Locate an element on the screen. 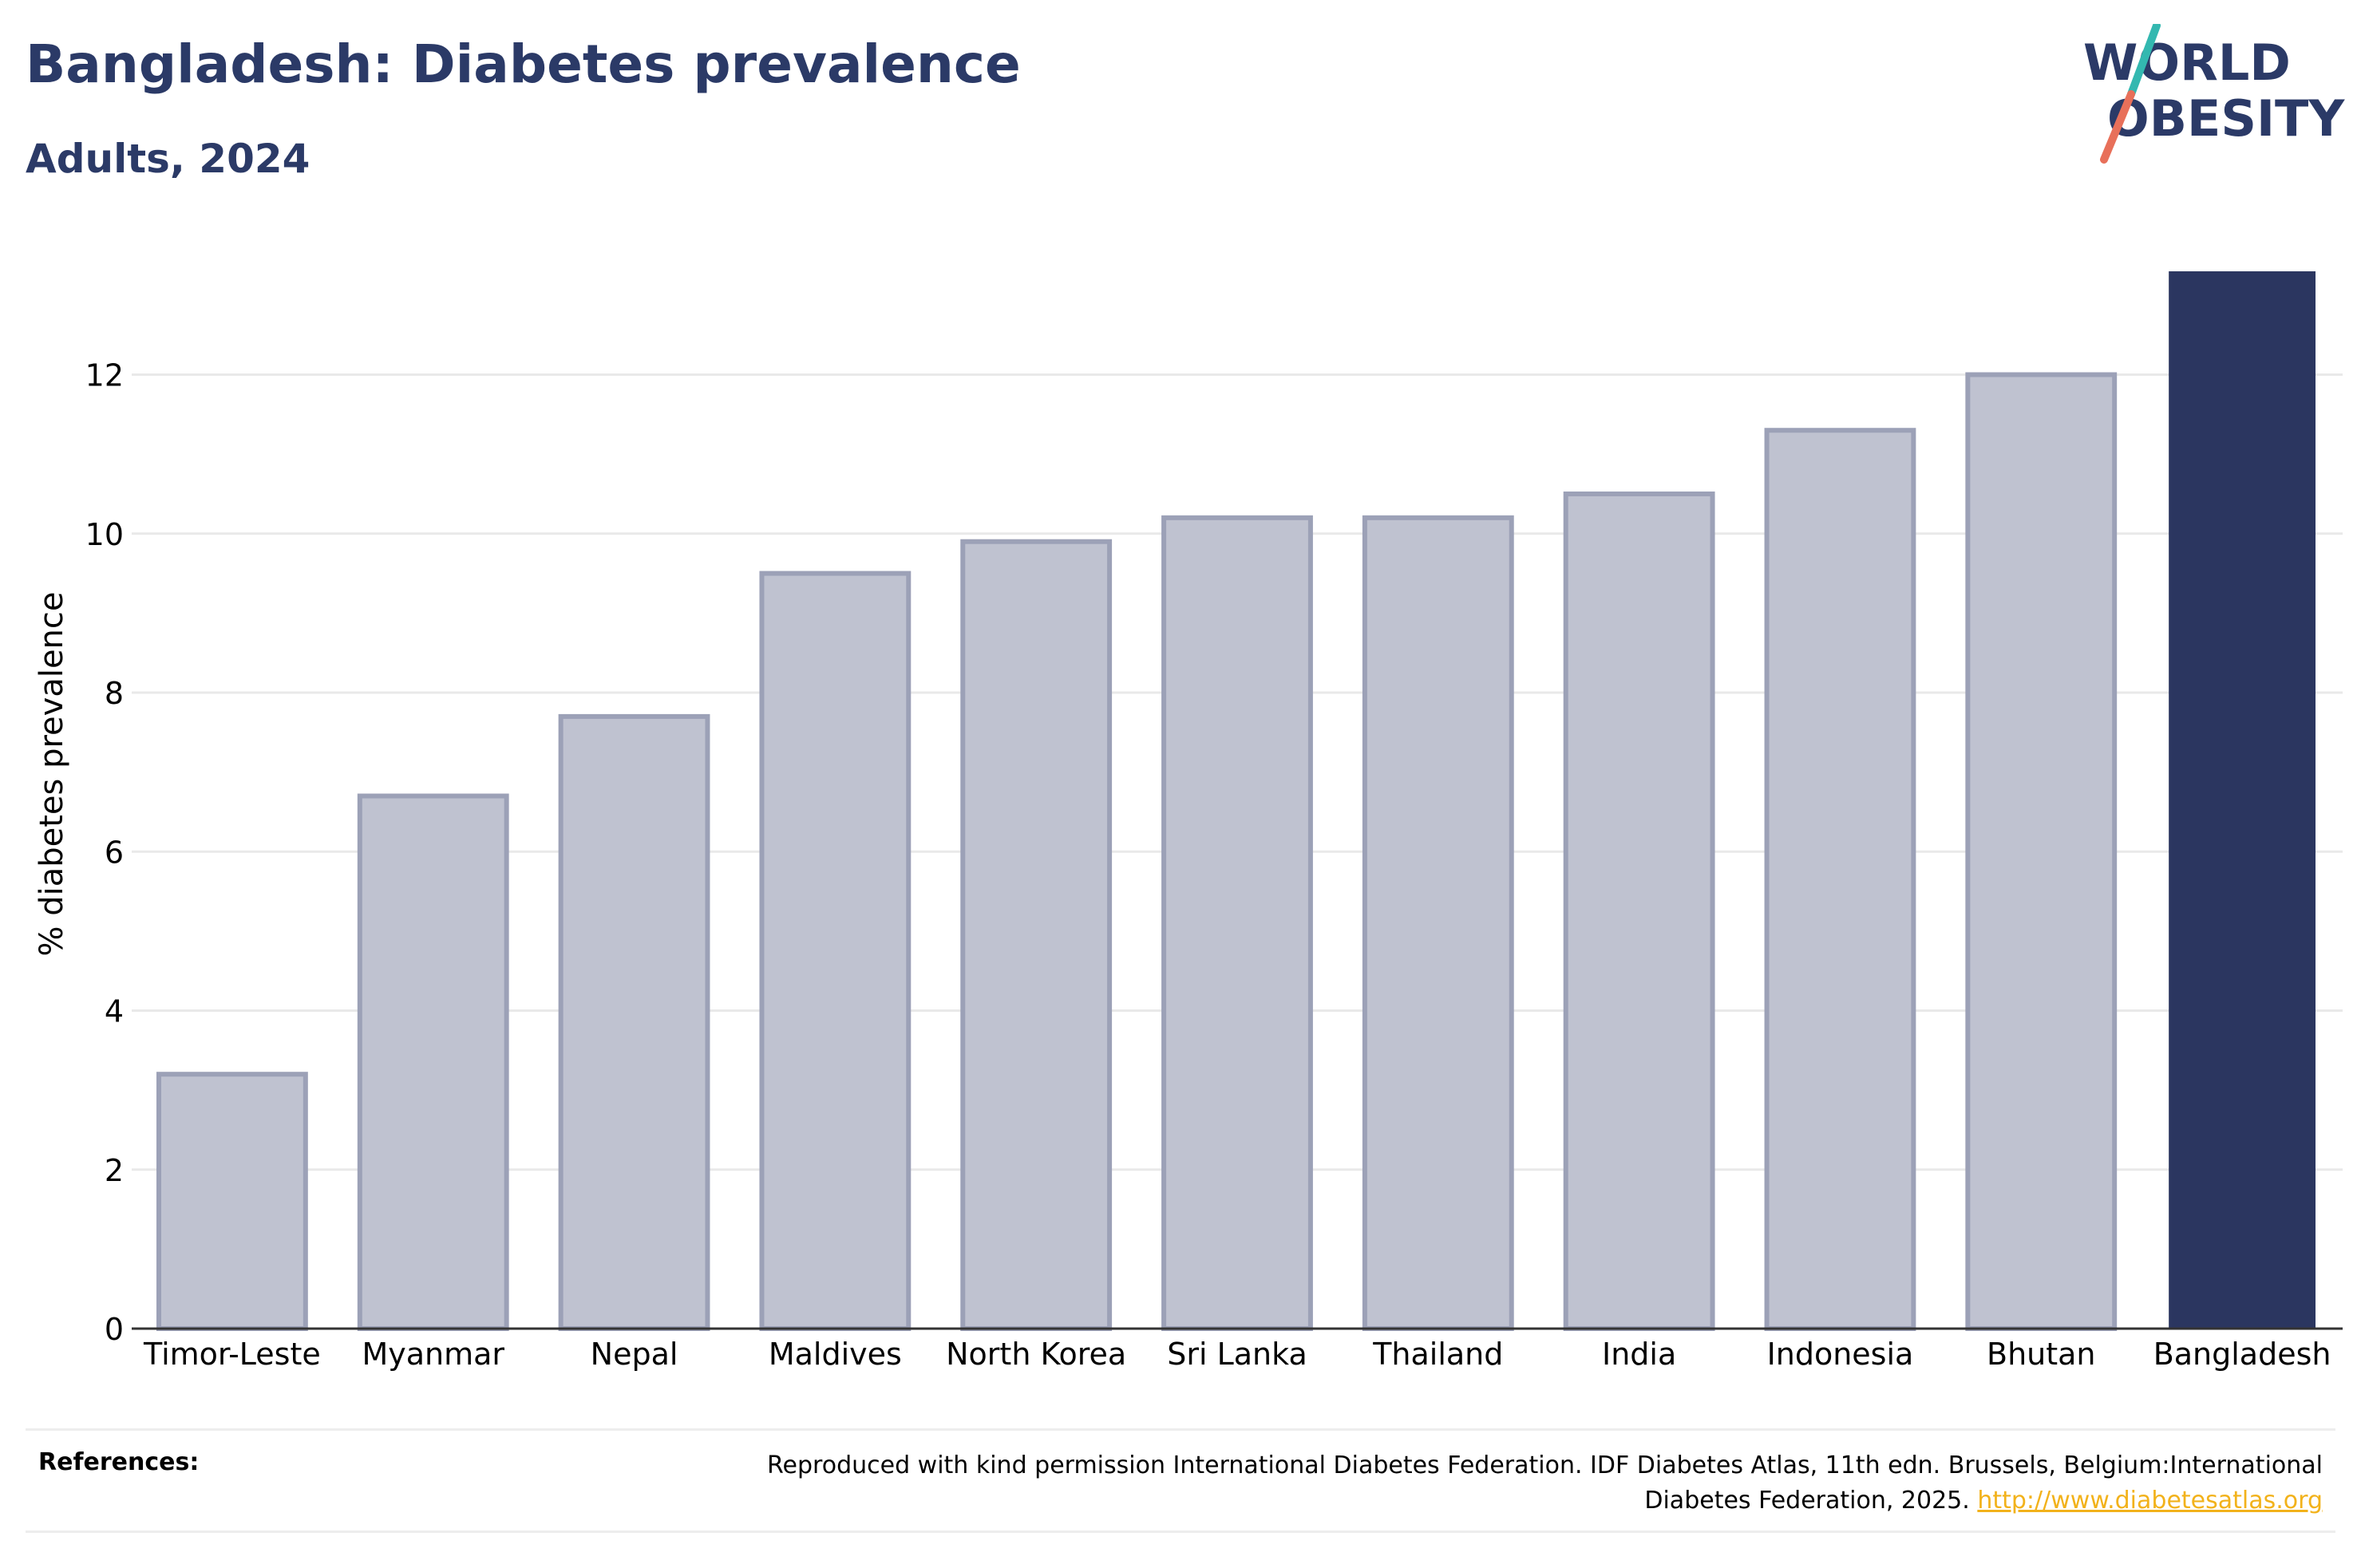  y-tick-label: 8 is located at coordinates (114, 693).